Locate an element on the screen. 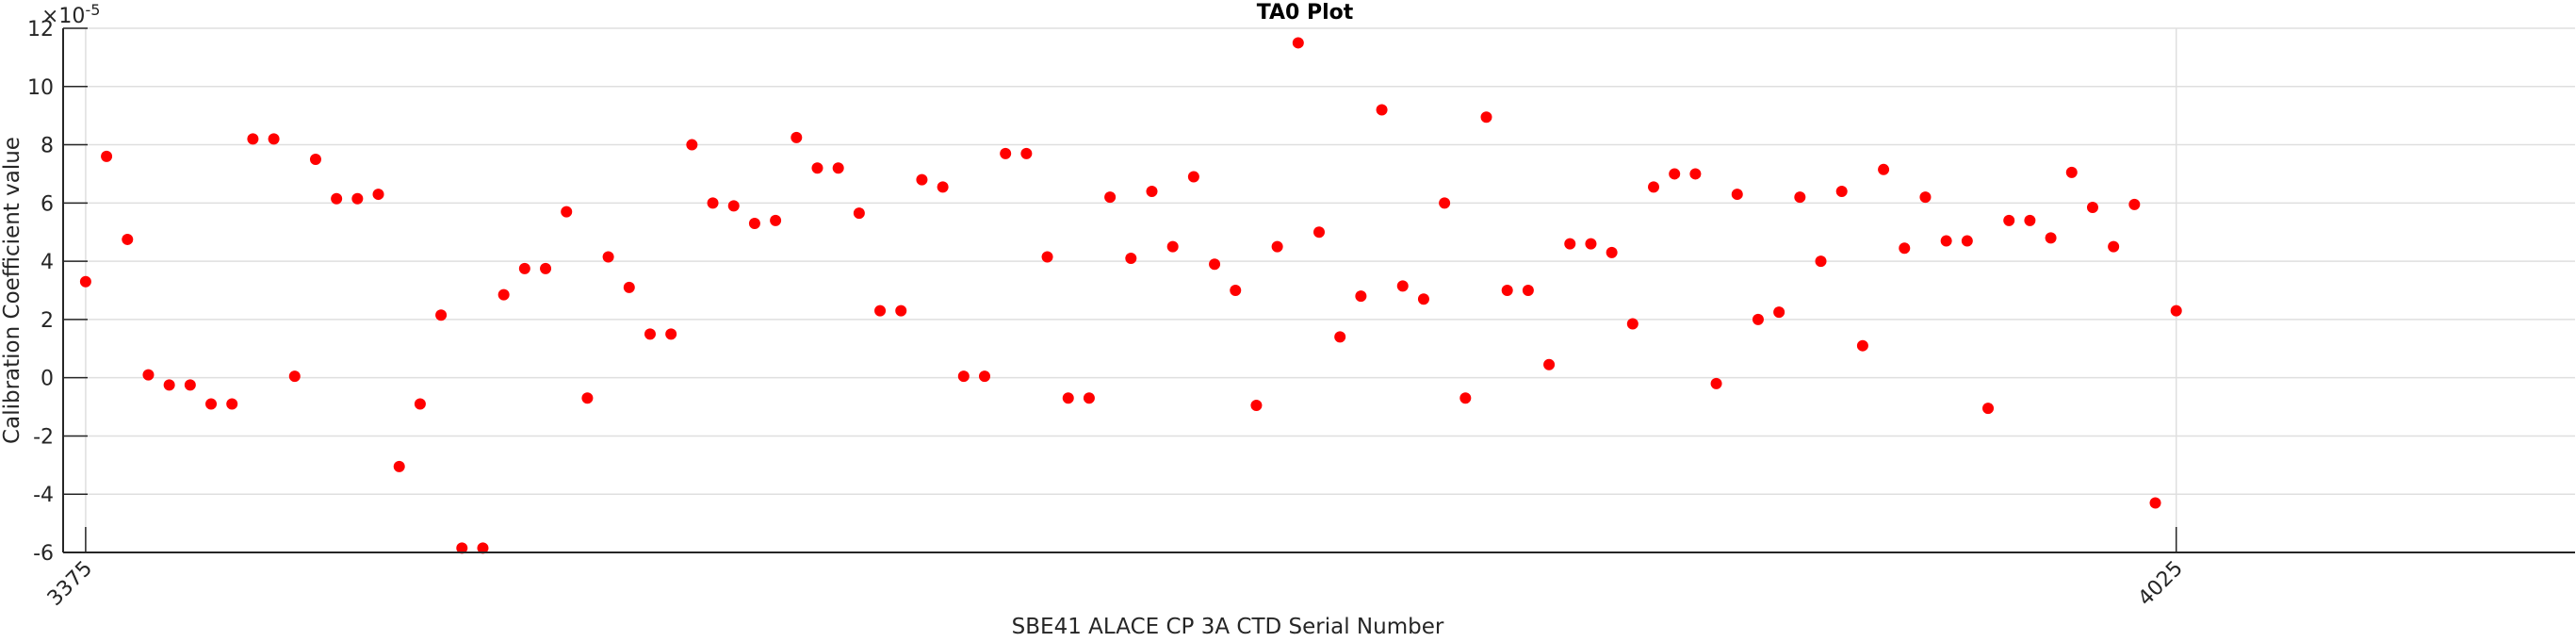 The width and height of the screenshot is (2576, 642). y-tick-label: 10 is located at coordinates (40, 88).